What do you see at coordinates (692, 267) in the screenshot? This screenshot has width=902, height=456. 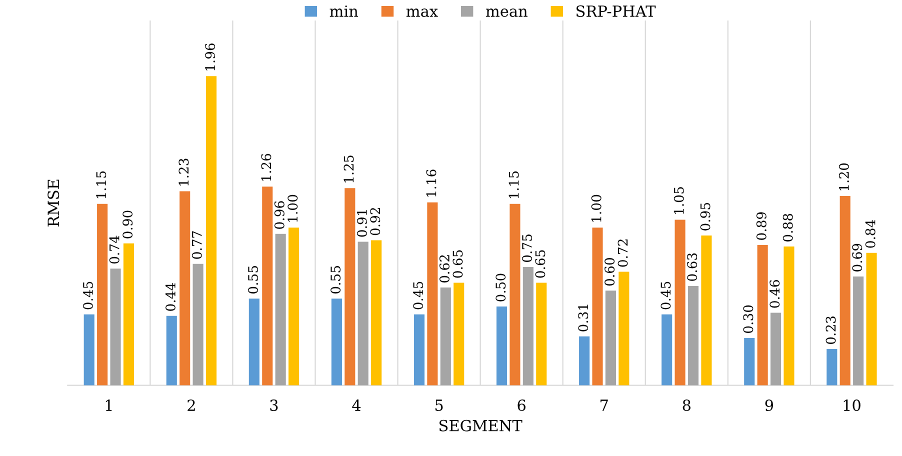 I see `data-label: 0.63` at bounding box center [692, 267].